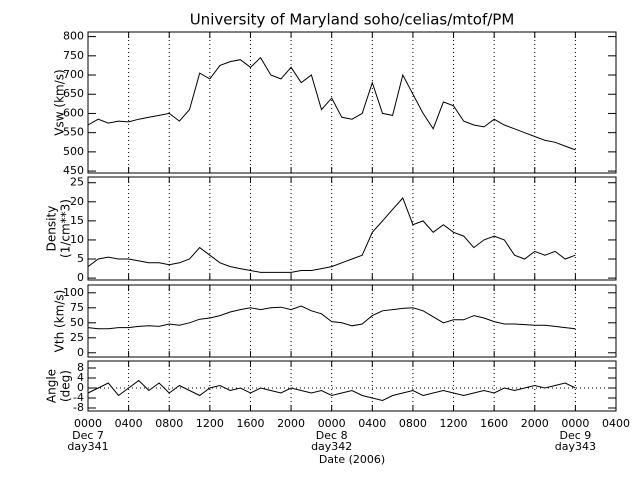 Image resolution: width=640 pixels, height=480 pixels. I want to click on x-tick-sublabel: Dec 7, so click(88, 435).